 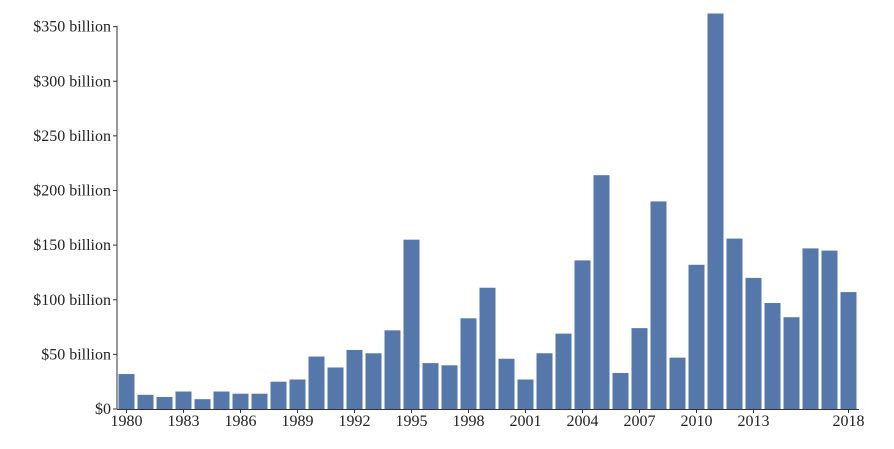 What do you see at coordinates (849, 421) in the screenshot?
I see `x-tick-label: 2018` at bounding box center [849, 421].